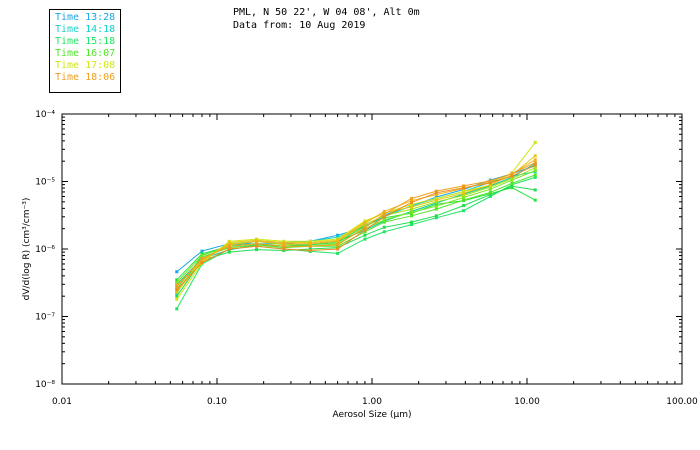 This screenshot has width=700, height=450. Describe the element at coordinates (45, 318) in the screenshot. I see `y-tick-label: 10⁻⁷` at that location.